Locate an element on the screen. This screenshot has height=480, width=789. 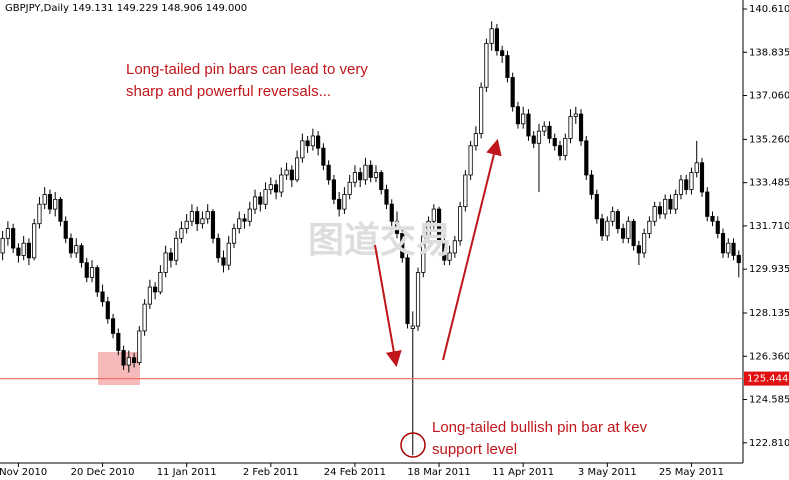
arrow-up is located at coordinates (472, 249).